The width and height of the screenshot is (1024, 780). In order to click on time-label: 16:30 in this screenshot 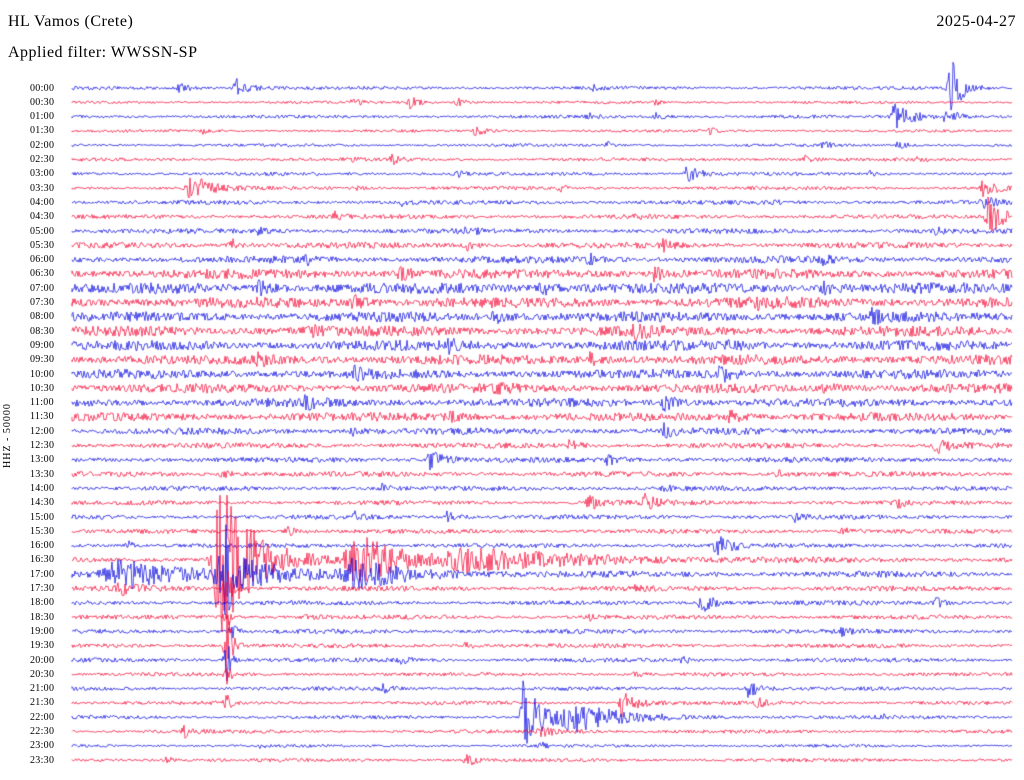, I will do `click(42, 560)`.